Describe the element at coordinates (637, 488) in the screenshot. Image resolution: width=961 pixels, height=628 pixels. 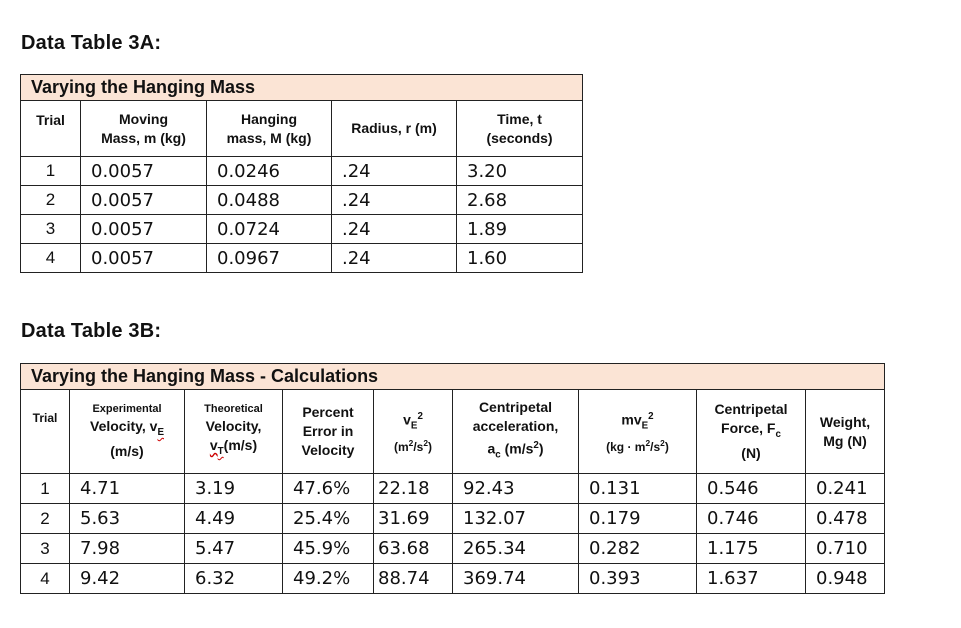
I see `mve2-cell: 0.131` at that location.